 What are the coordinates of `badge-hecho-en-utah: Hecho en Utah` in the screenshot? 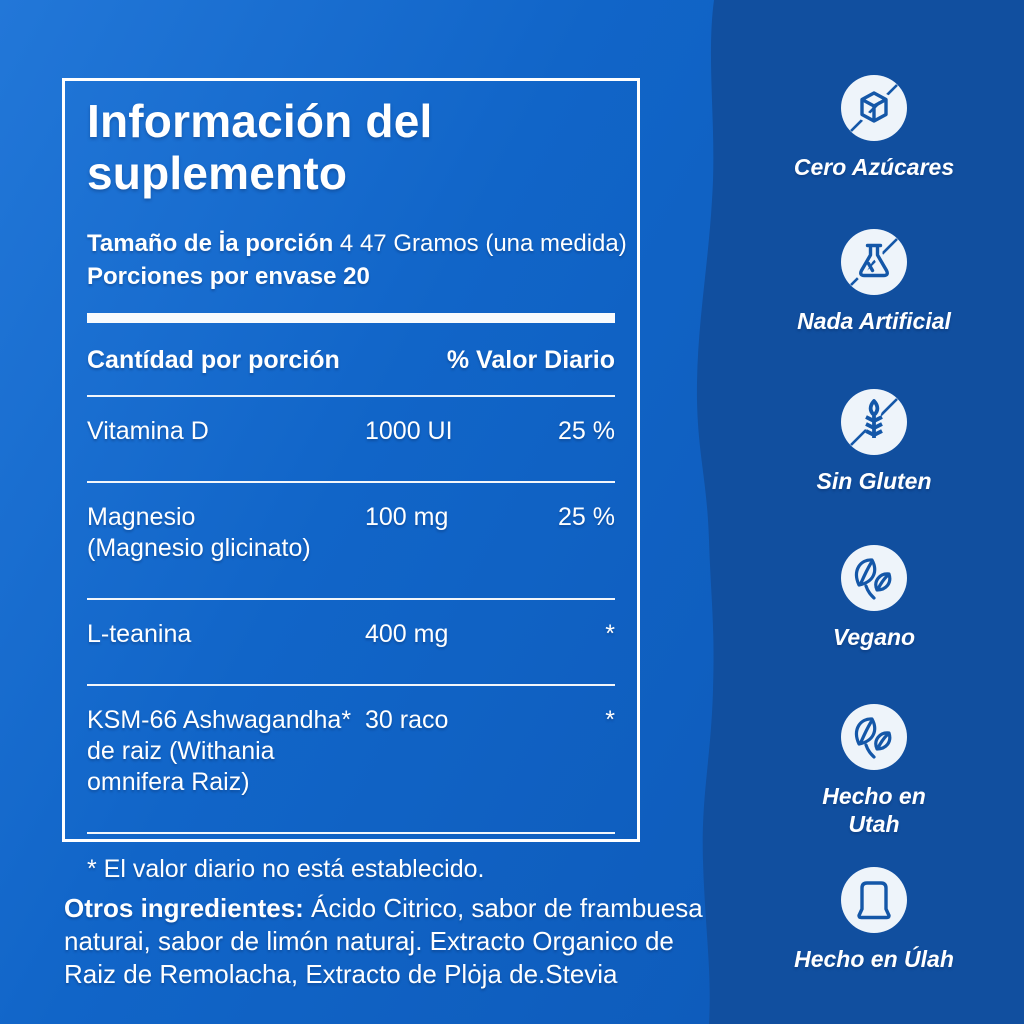 It's located at (874, 771).